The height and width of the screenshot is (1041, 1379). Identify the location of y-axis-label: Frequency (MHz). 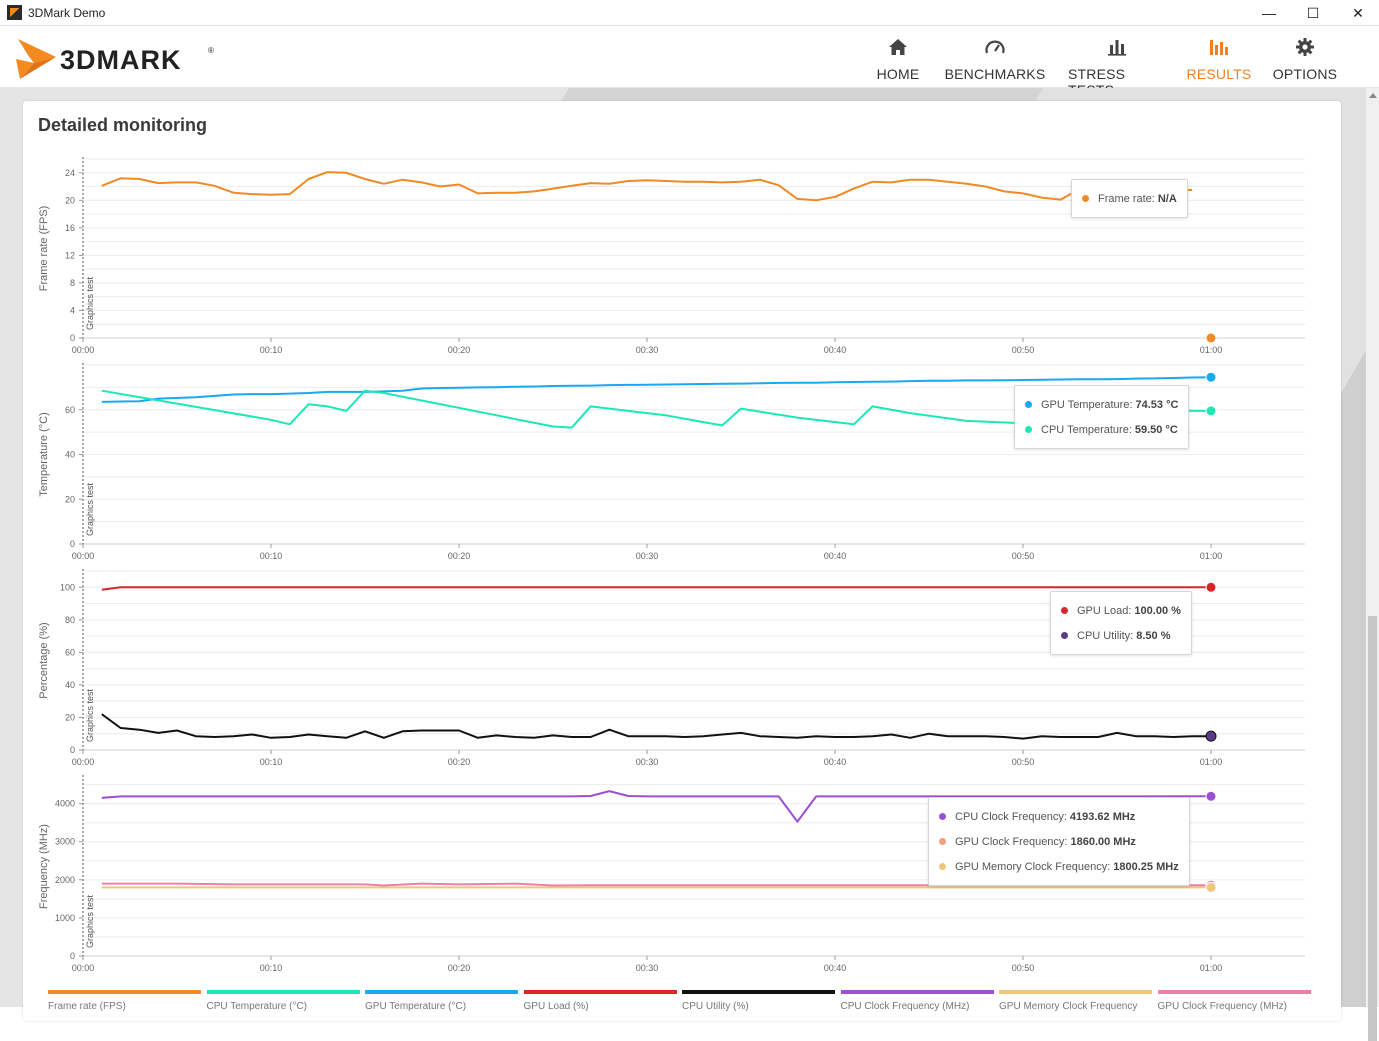
(44, 866).